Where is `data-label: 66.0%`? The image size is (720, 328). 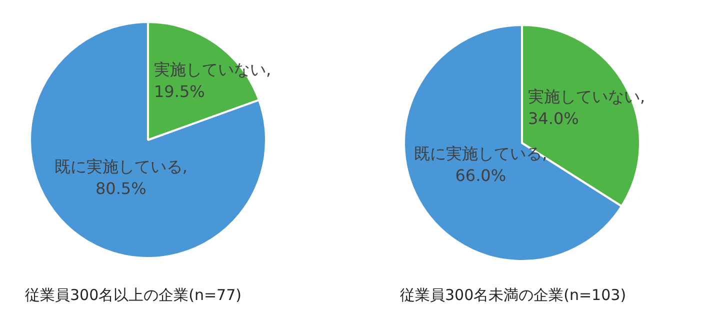
data-label: 66.0% is located at coordinates (480, 175).